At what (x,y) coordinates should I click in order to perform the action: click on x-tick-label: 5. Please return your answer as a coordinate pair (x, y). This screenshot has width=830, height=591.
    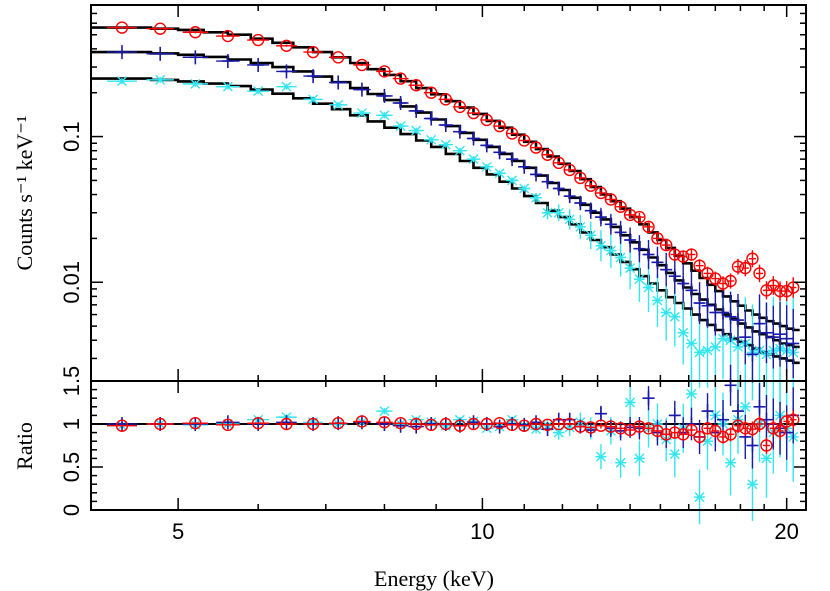
    Looking at the image, I should click on (178, 531).